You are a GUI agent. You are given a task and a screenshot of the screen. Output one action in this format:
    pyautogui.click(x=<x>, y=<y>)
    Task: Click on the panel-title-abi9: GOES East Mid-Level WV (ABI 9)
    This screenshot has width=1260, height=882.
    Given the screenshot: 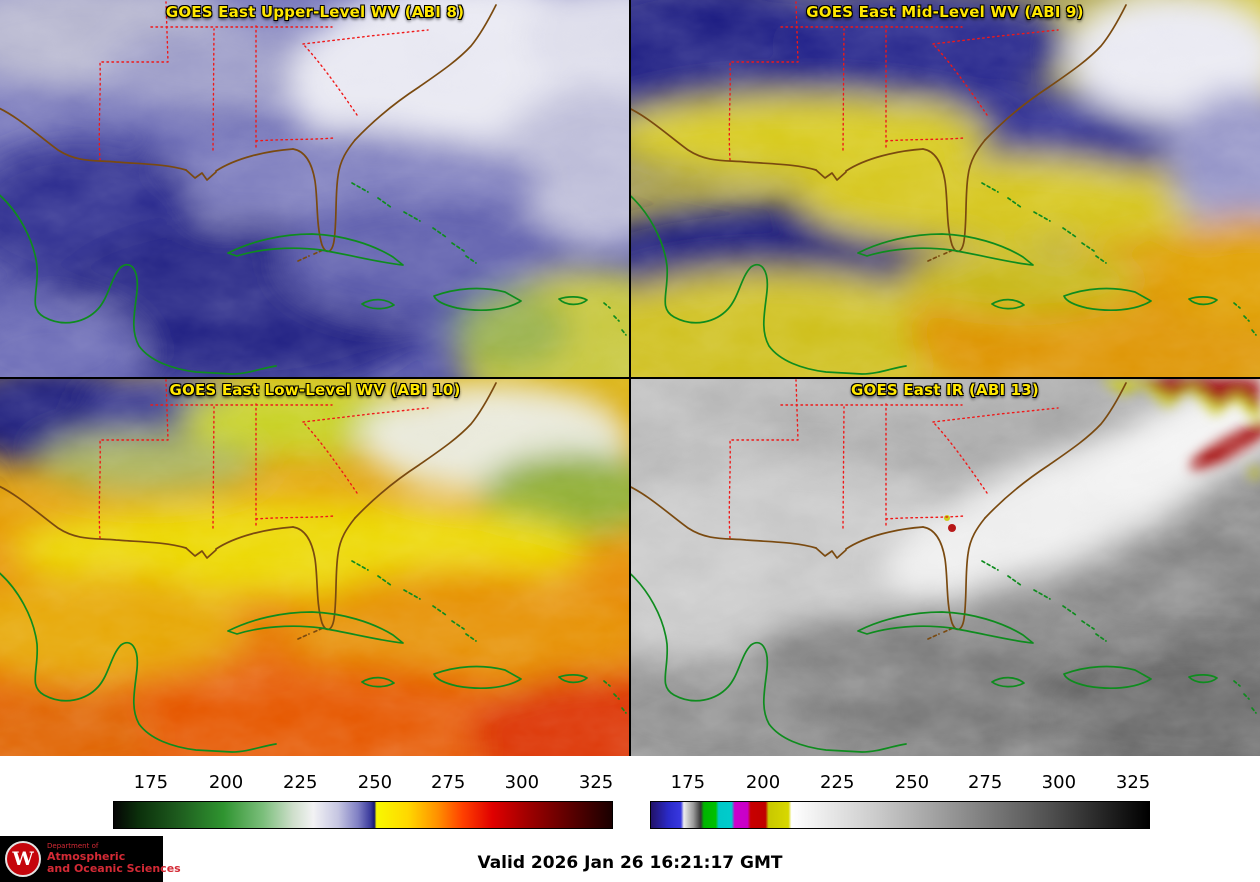 What is the action you would take?
    pyautogui.click(x=945, y=12)
    